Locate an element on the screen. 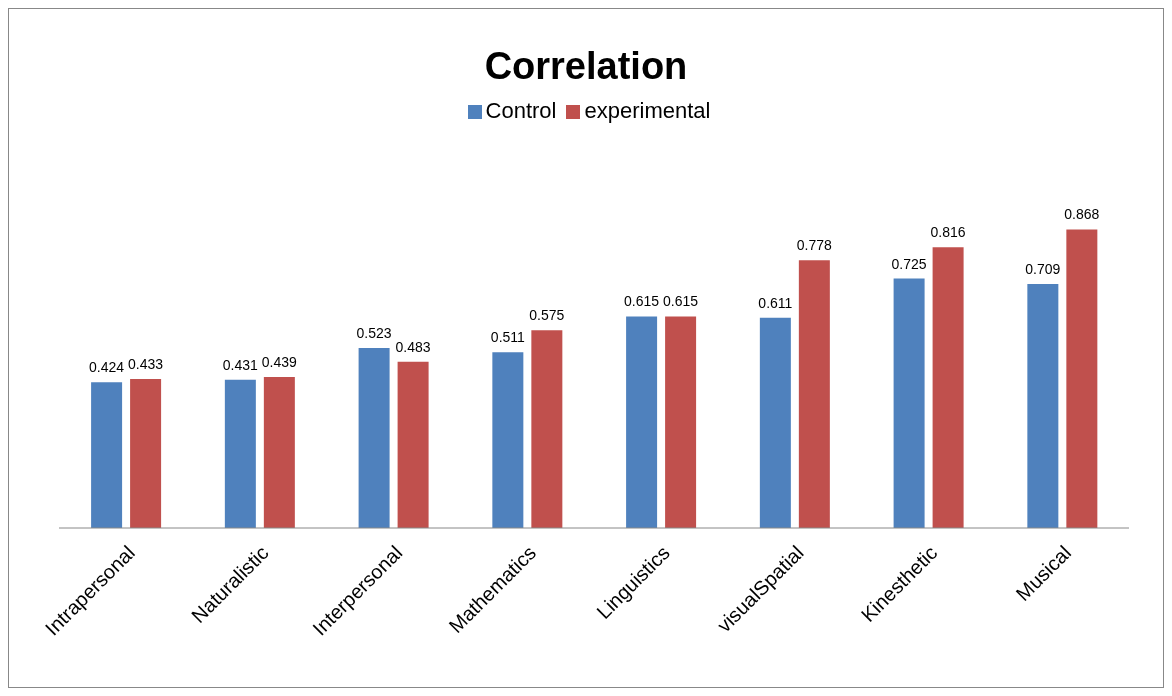 The height and width of the screenshot is (696, 1172). legend-label: experimental is located at coordinates (647, 110).